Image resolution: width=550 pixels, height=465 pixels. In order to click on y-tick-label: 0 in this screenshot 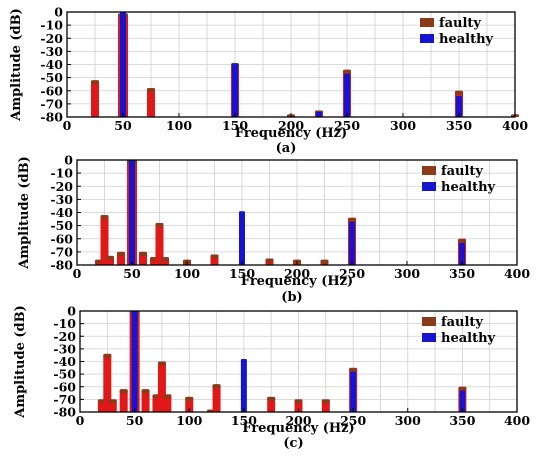, I will do `click(71, 311)`.